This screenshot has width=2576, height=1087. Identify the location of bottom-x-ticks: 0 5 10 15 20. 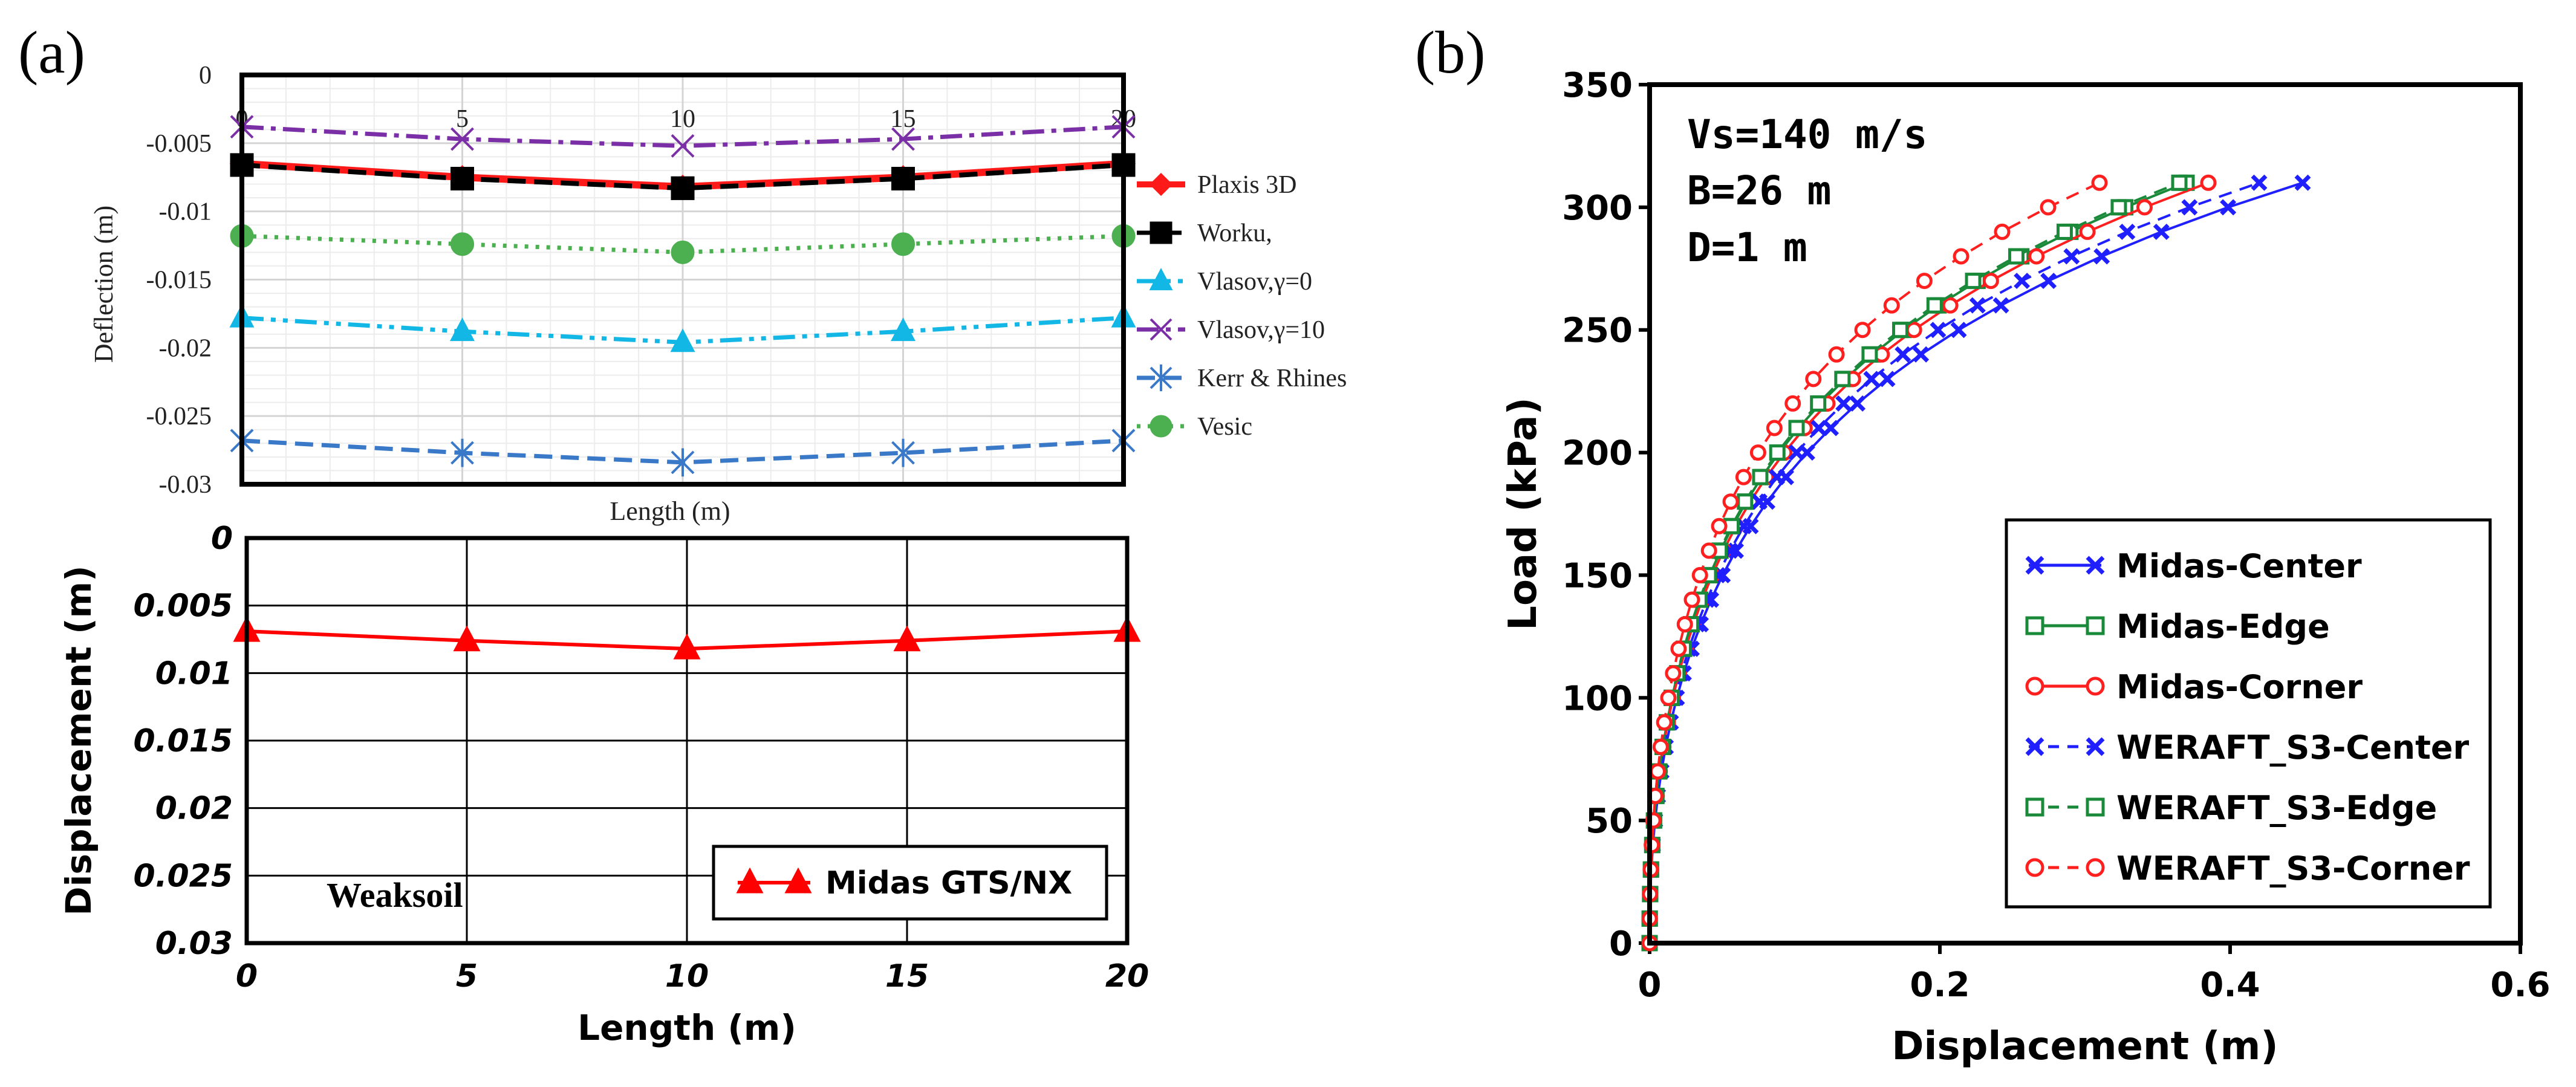
(692, 976).